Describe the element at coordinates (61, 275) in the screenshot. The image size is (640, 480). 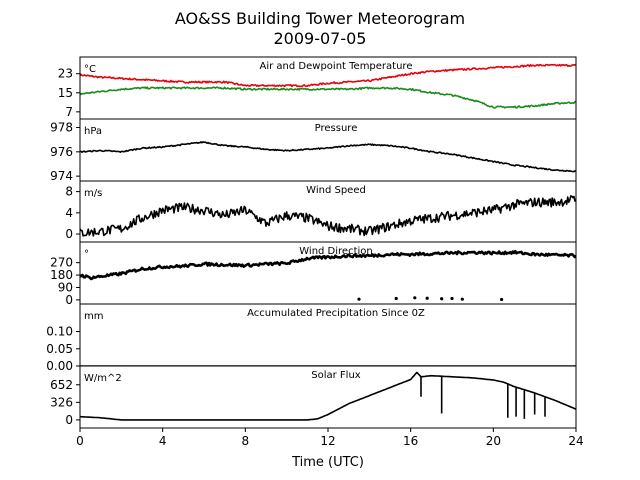
I see `y-tick-label: 180` at that location.